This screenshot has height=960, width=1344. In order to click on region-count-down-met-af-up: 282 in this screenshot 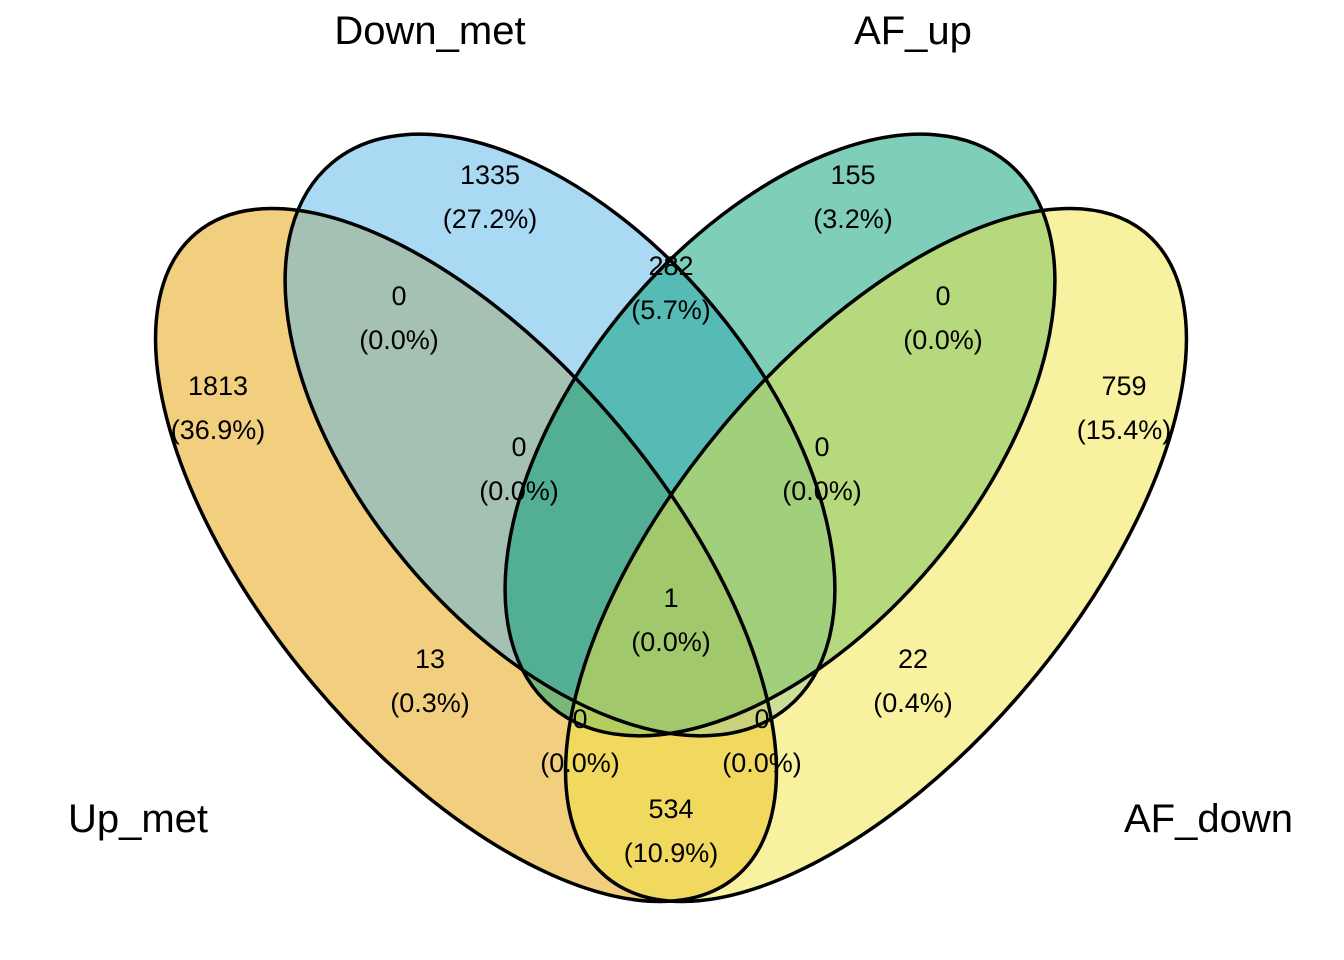, I will do `click(670, 266)`.